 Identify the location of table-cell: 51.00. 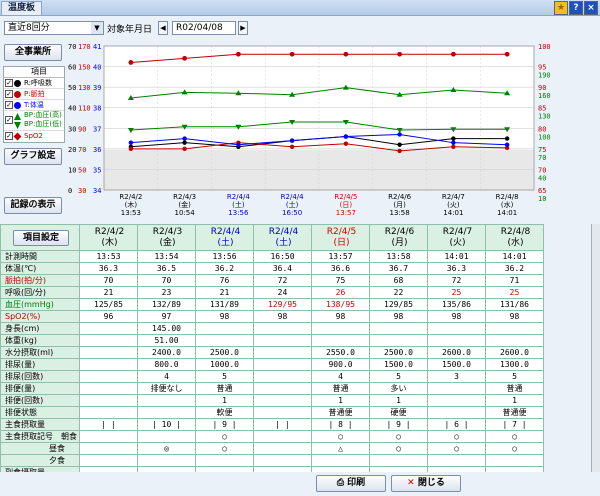
(166, 340).